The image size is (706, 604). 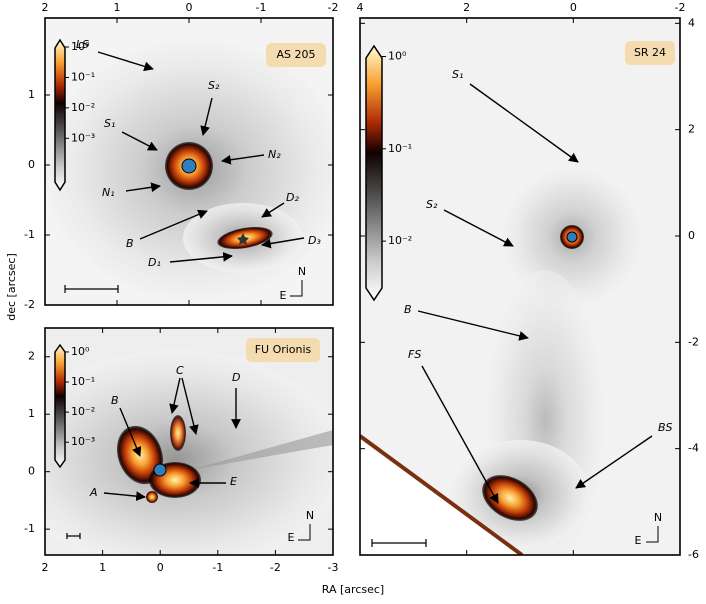 I want to click on panel-name: AS 205, so click(x=296, y=54).